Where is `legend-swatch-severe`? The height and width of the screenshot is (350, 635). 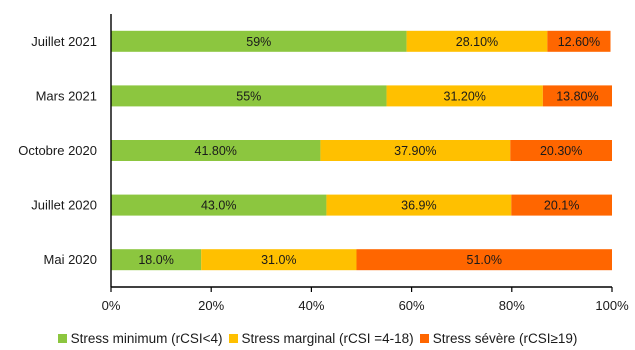 legend-swatch-severe is located at coordinates (424, 338).